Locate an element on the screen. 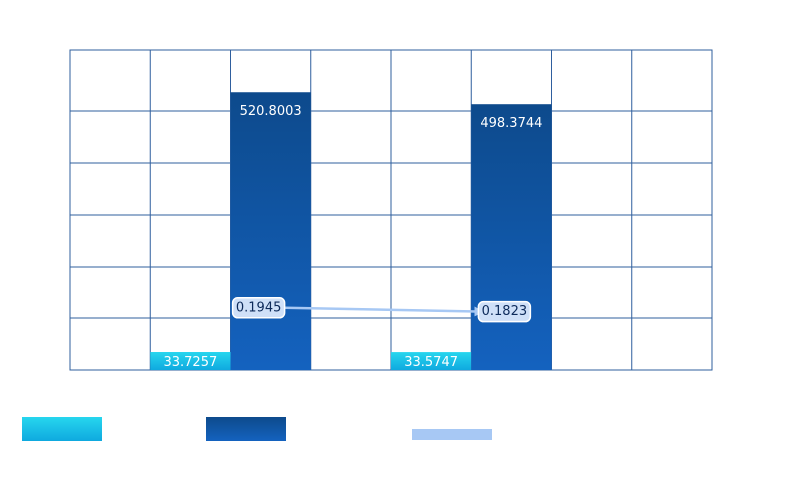 This screenshot has width=800, height=481. bar-label-series-a: 33.5747 is located at coordinates (431, 362).